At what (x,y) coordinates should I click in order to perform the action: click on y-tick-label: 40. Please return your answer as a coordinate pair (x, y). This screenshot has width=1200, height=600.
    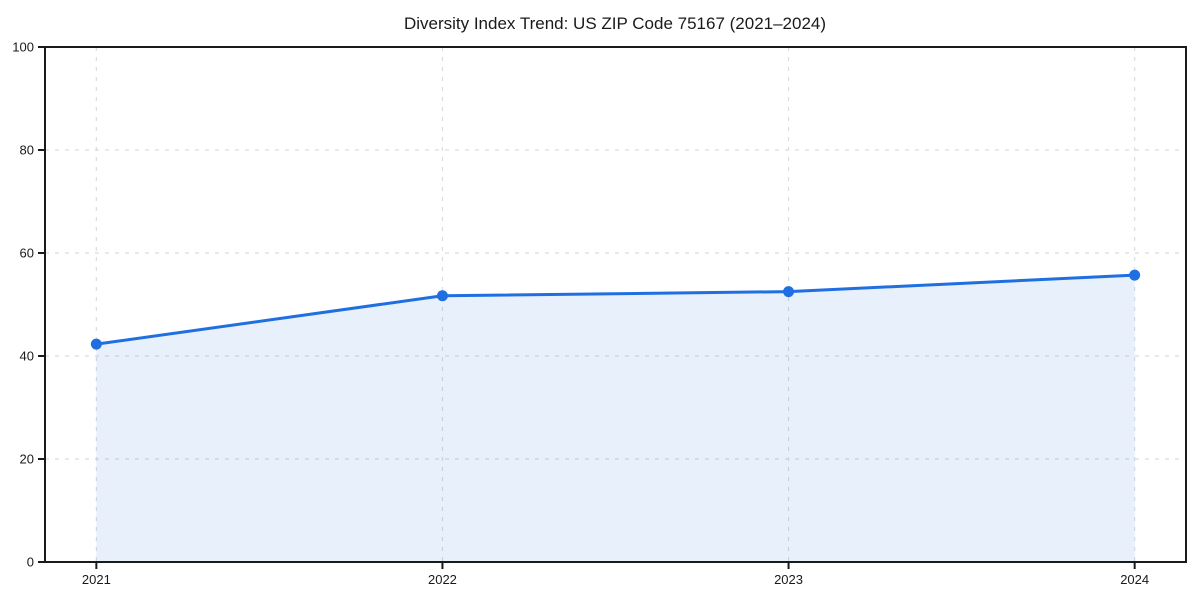
    Looking at the image, I should click on (27, 356).